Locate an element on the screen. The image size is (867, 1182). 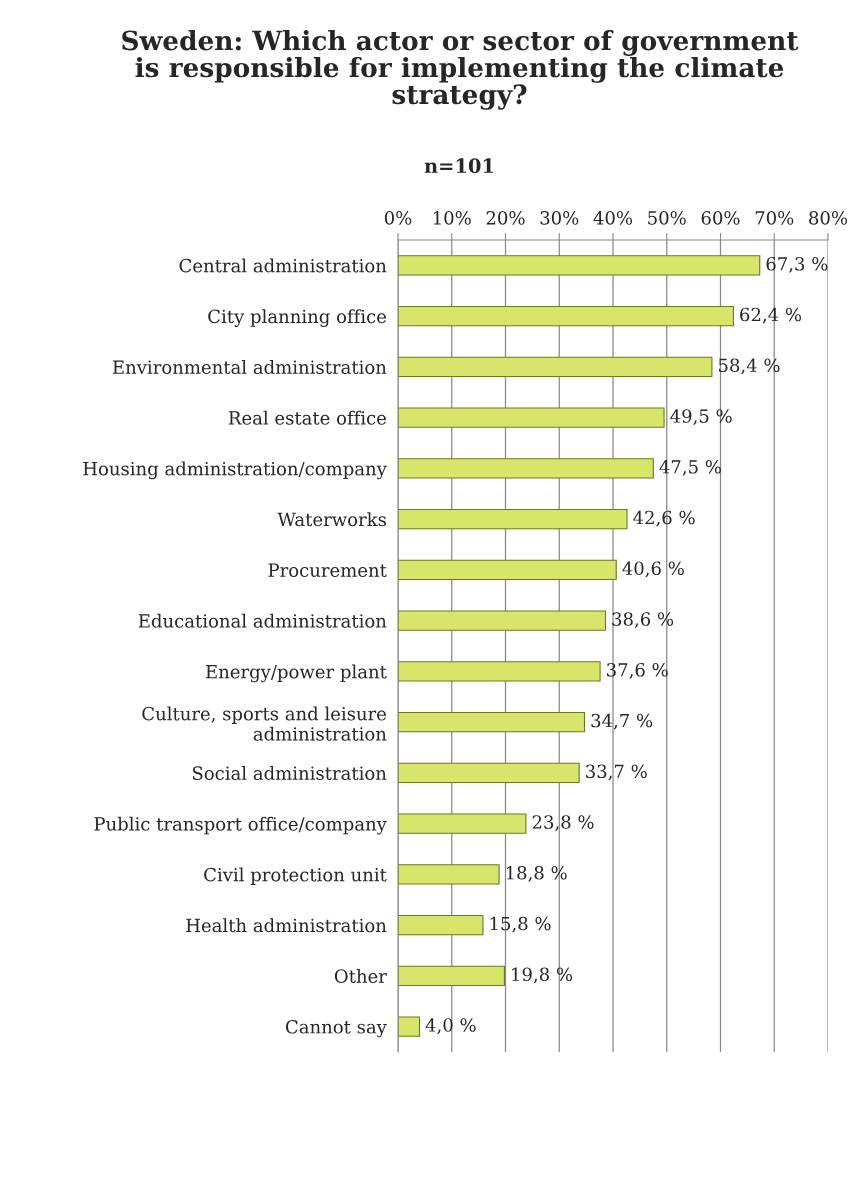
y-tick-label: City planning office is located at coordinates (297, 318).